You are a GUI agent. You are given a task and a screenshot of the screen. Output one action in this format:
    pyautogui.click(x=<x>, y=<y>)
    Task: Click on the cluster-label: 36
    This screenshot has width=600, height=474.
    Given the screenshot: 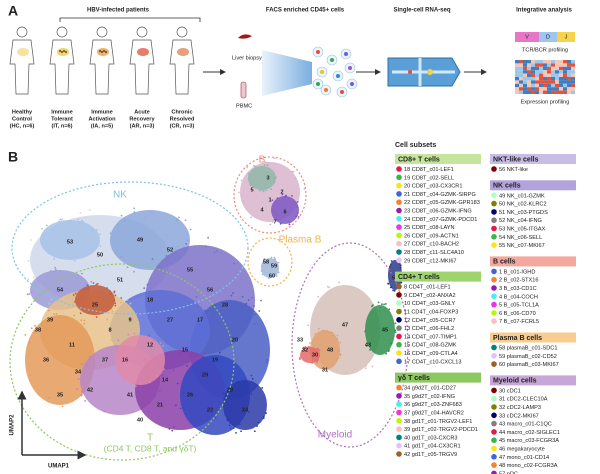 What is the action you would take?
    pyautogui.click(x=46, y=360)
    